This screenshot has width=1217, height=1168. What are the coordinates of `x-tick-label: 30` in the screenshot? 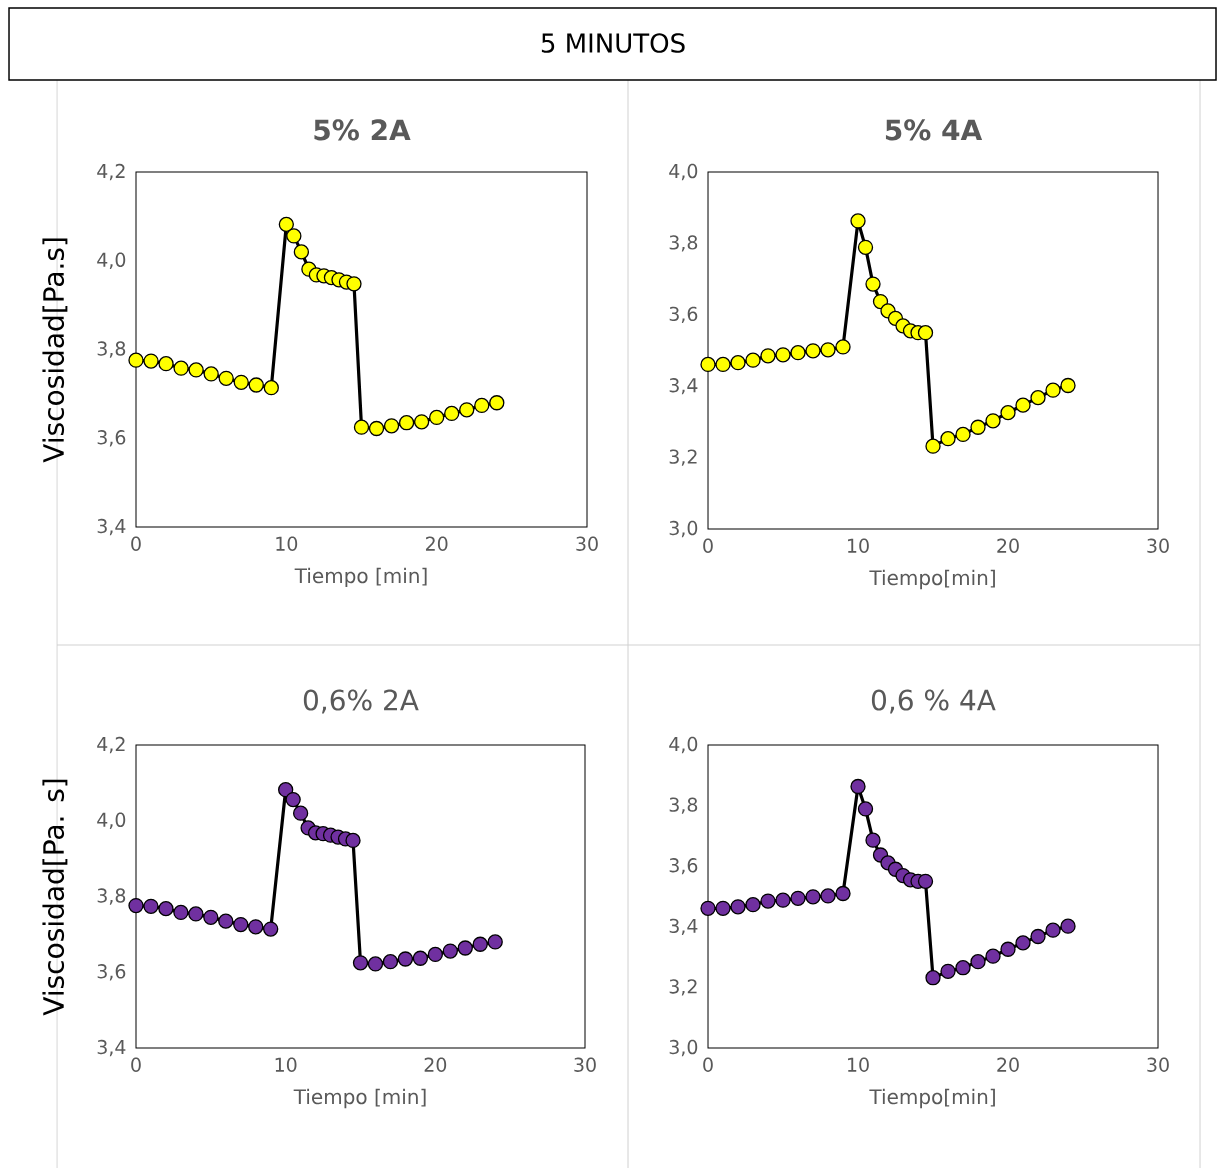 It's located at (585, 1064).